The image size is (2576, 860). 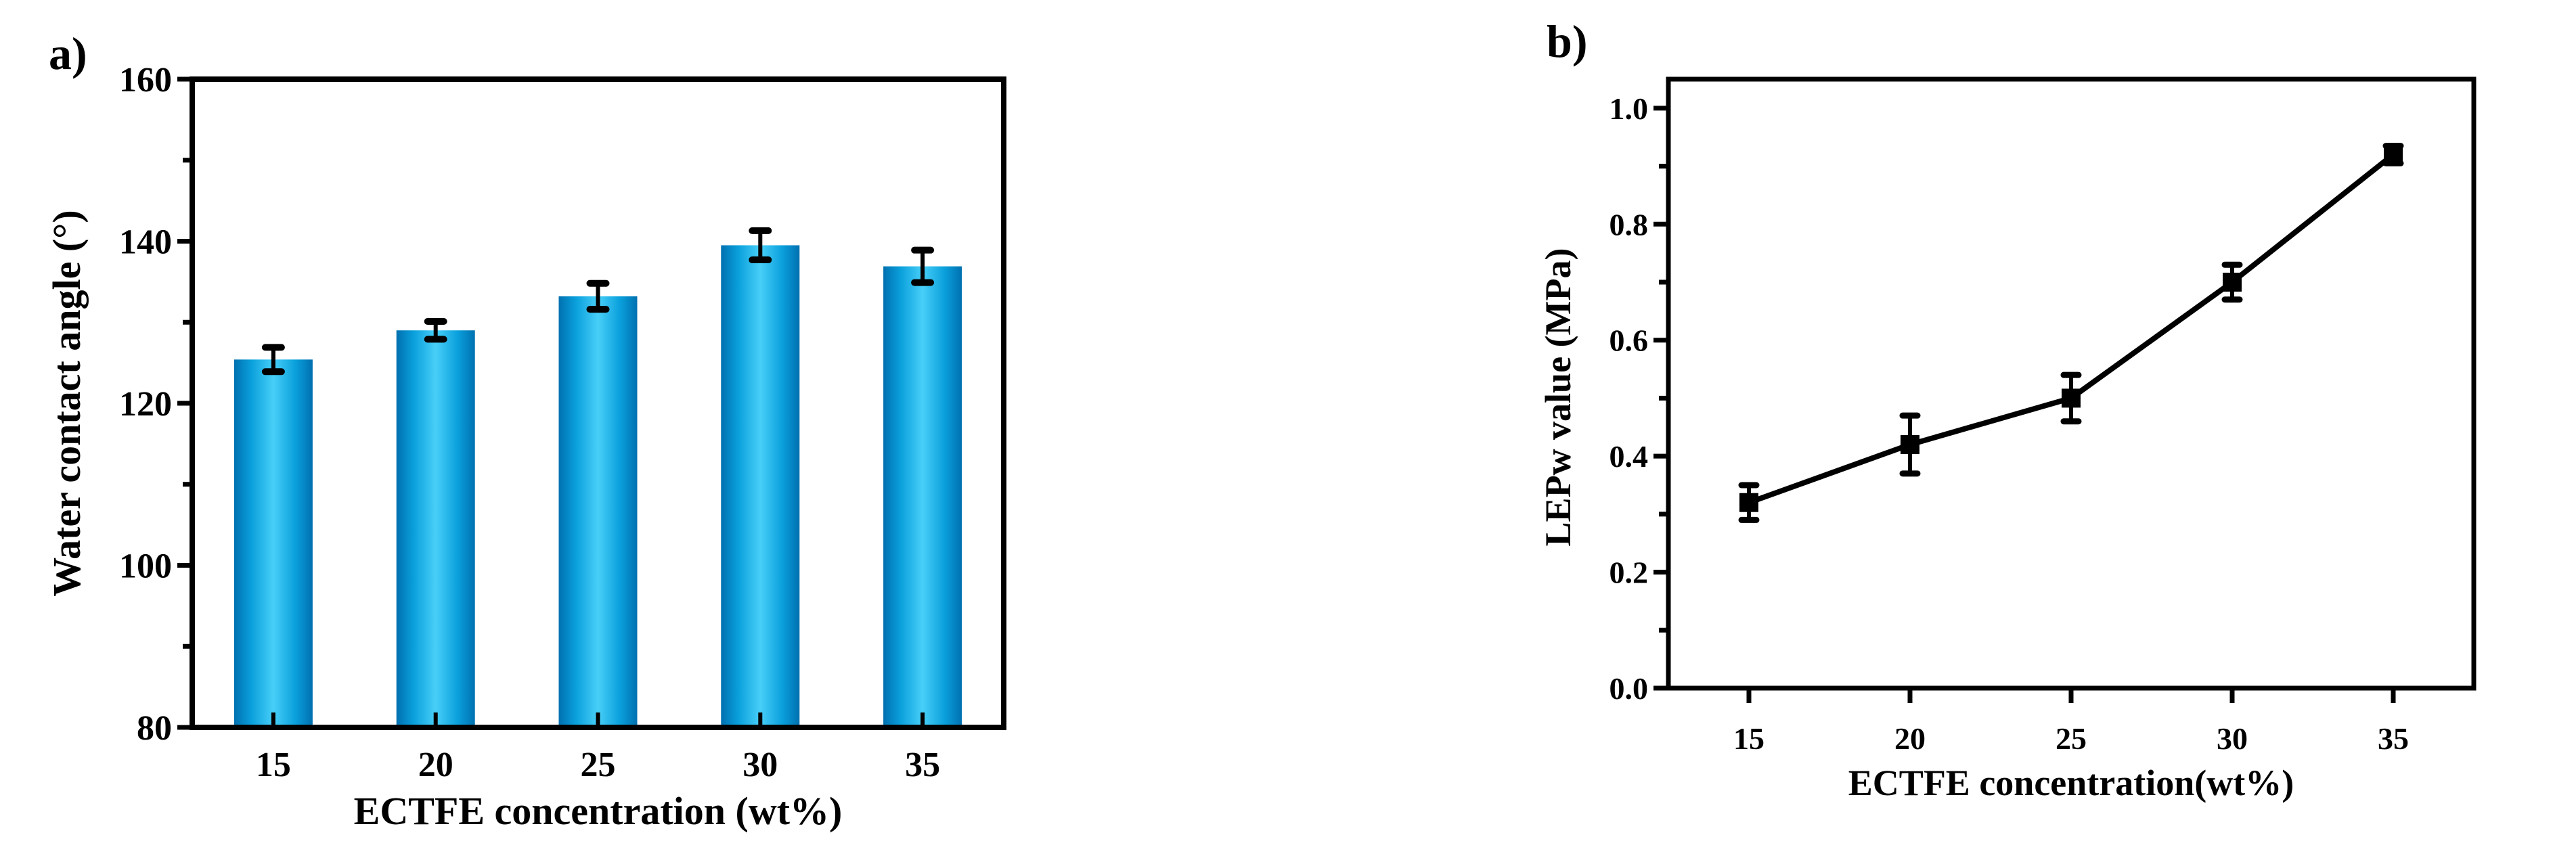 What do you see at coordinates (145, 566) in the screenshot?
I see `y-tick-label: 100` at bounding box center [145, 566].